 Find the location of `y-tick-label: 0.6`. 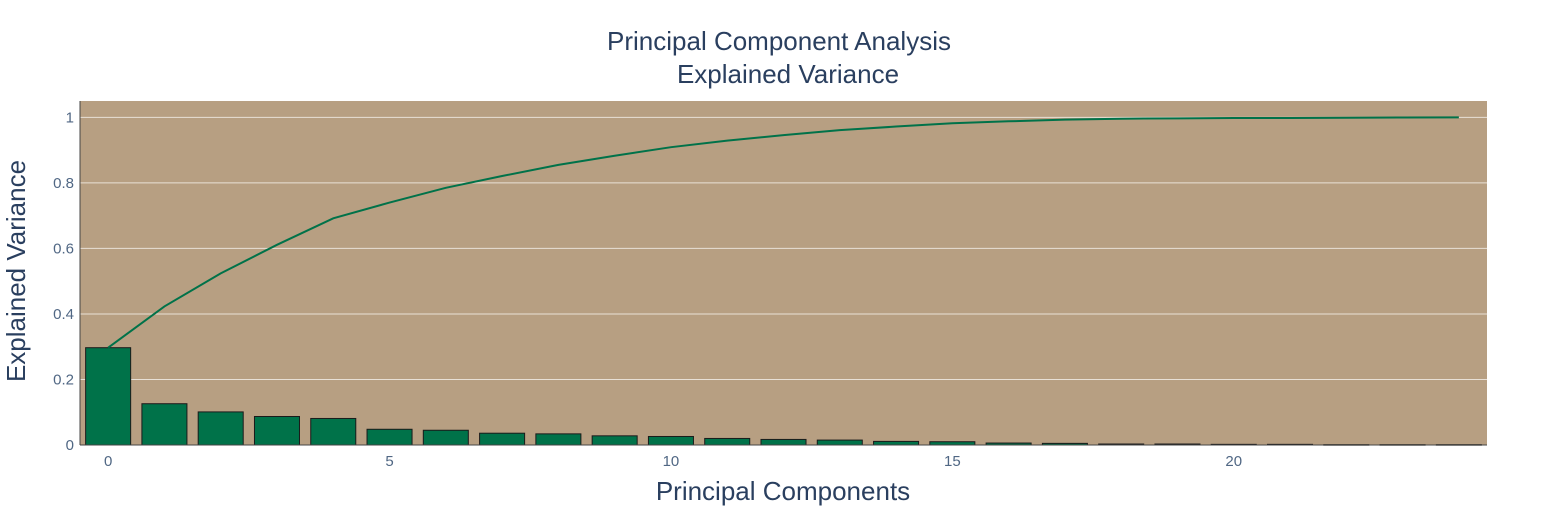

y-tick-label: 0.6 is located at coordinates (63, 248).